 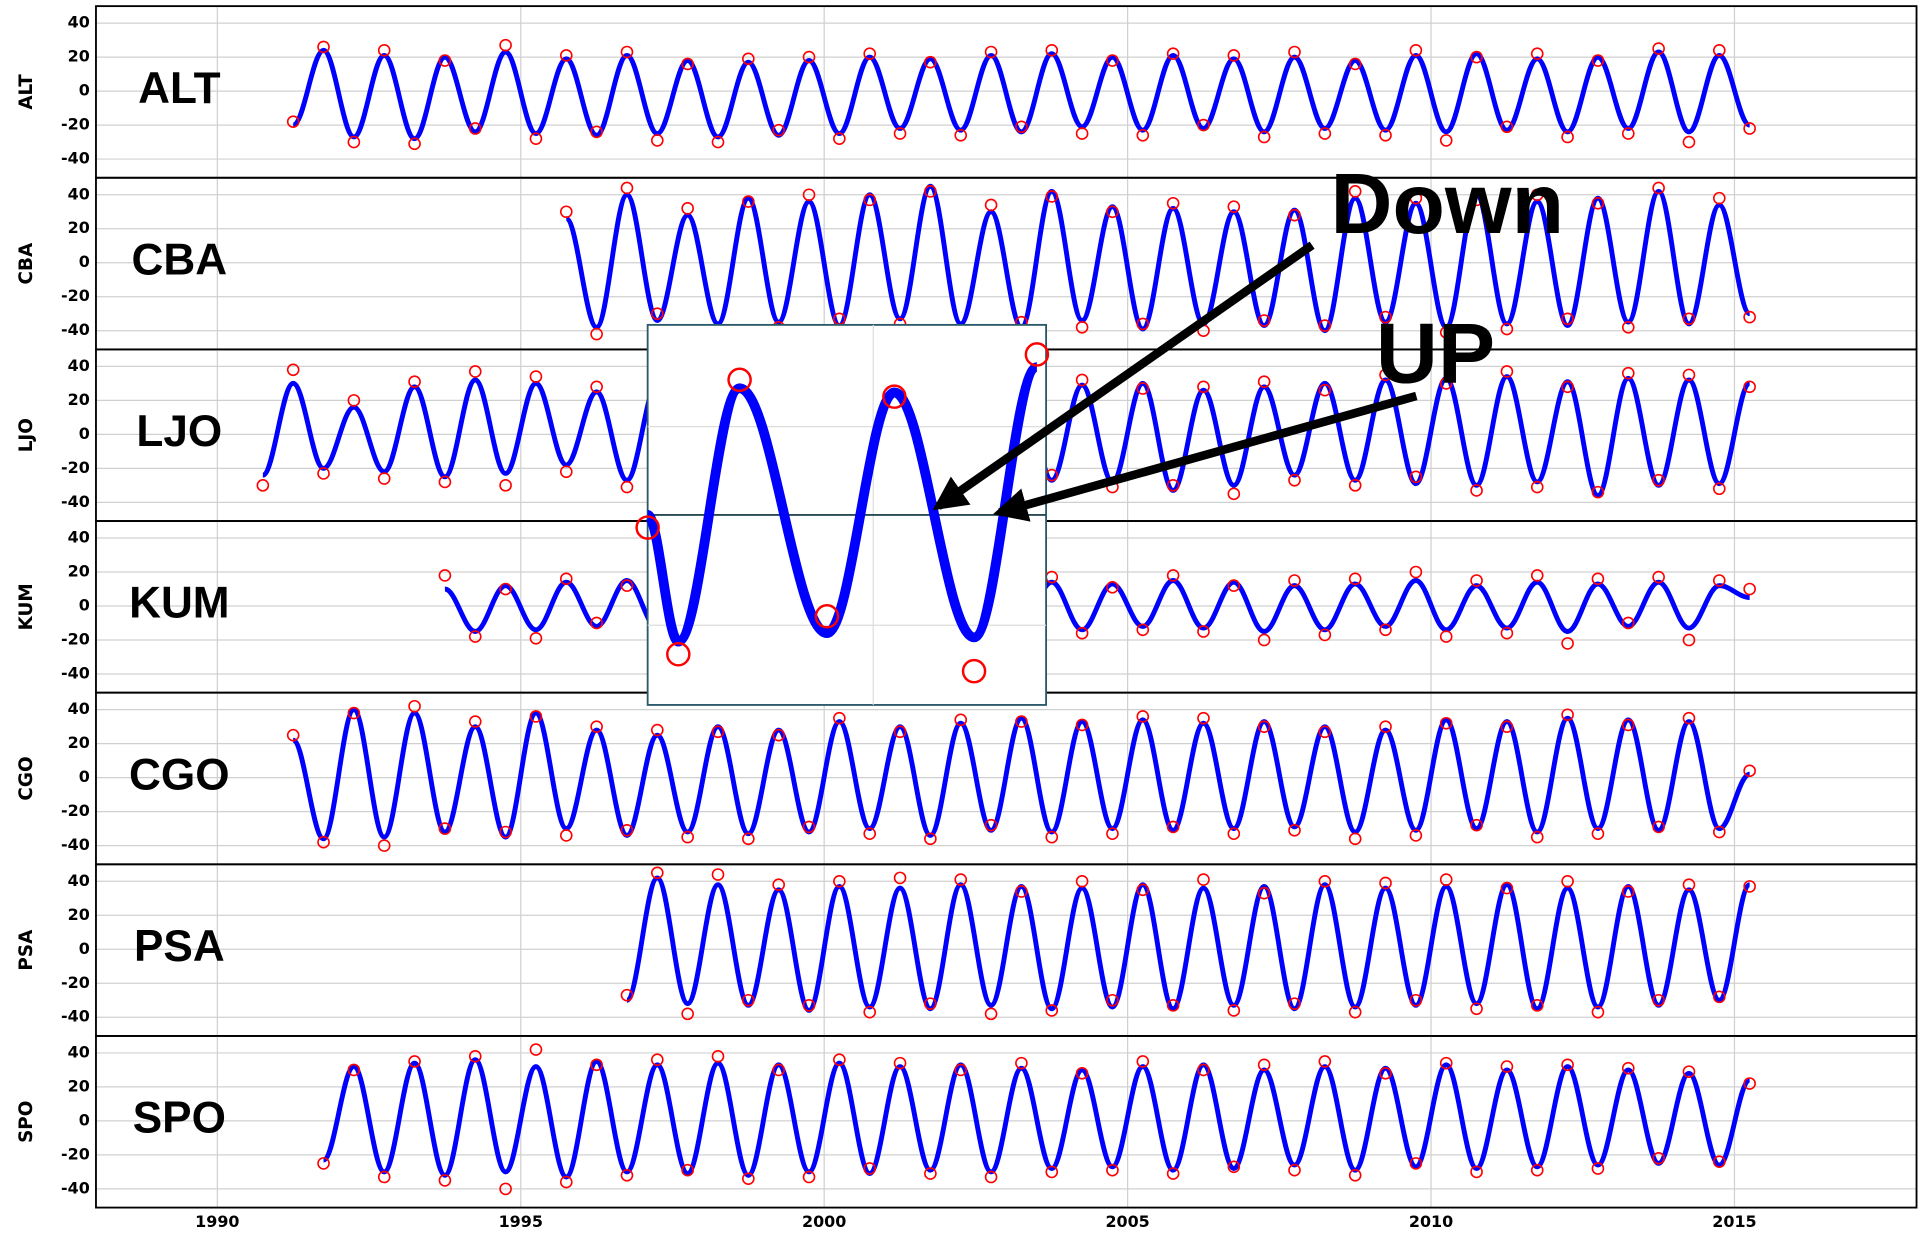 I want to click on fit-line, so click(x=1037, y=1118).